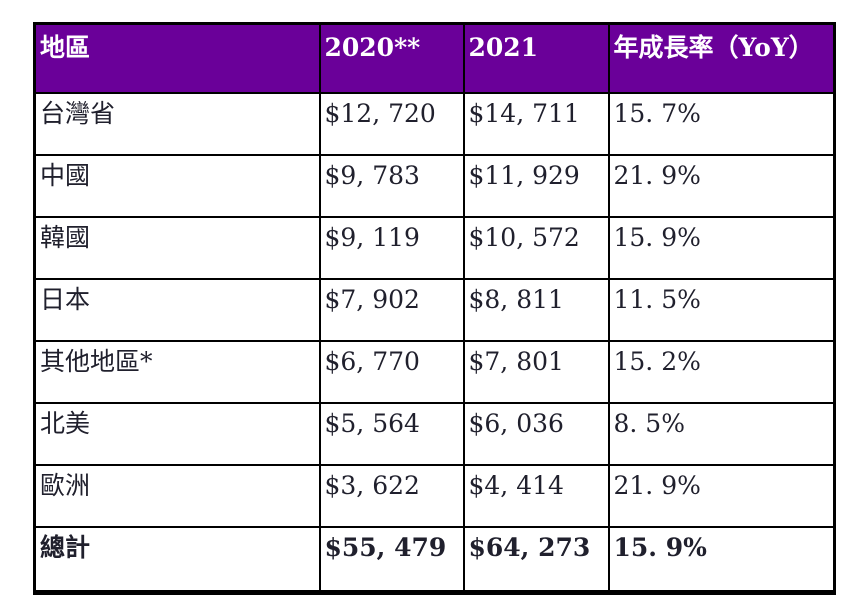  Describe the element at coordinates (177, 310) in the screenshot. I see `region-cell: 日本` at that location.